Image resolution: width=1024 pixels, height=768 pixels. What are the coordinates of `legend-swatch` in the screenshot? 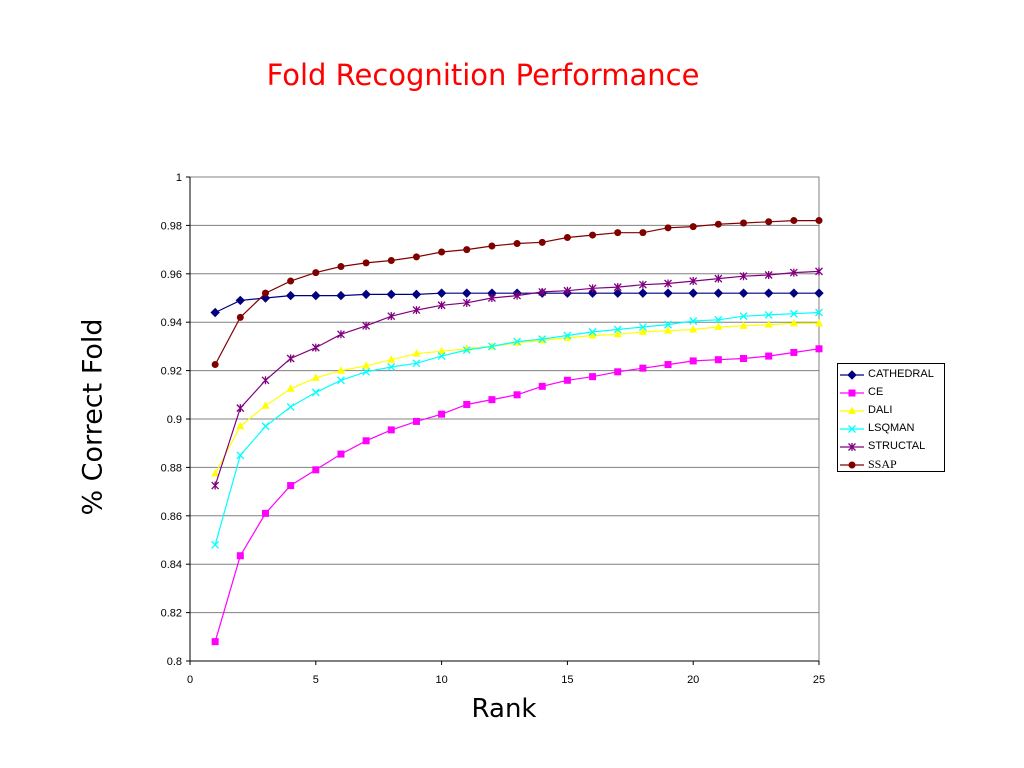 It's located at (852, 375).